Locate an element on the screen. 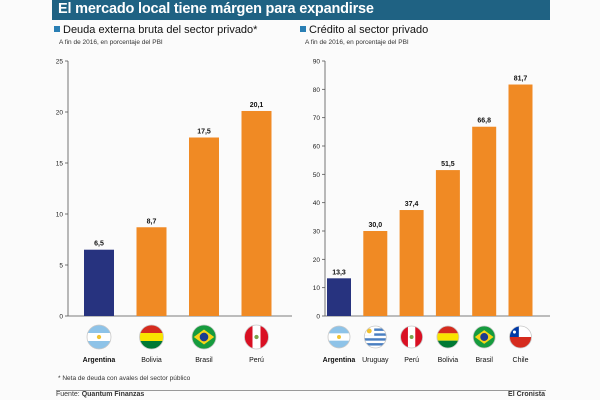 The image size is (600, 400). bar-uruguay is located at coordinates (375, 273).